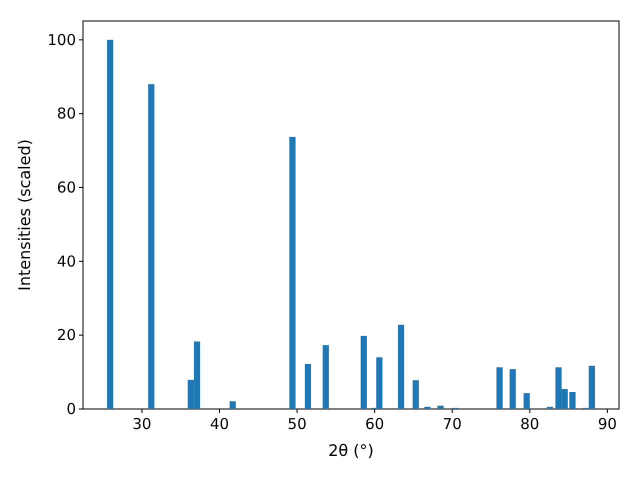  What do you see at coordinates (351, 450) in the screenshot?
I see `x-axis-title: 2θ (°)` at bounding box center [351, 450].